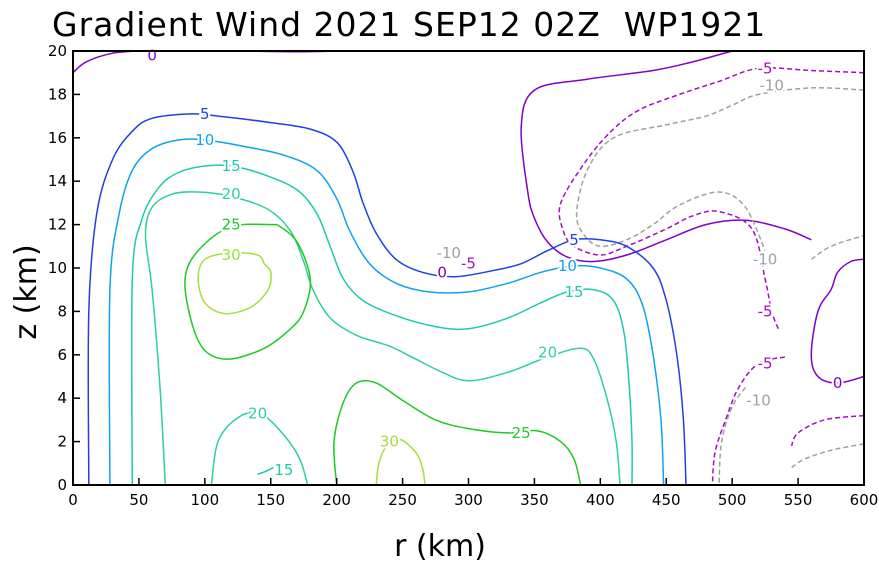  I want to click on y-tick-label: 2, so click(62, 442).